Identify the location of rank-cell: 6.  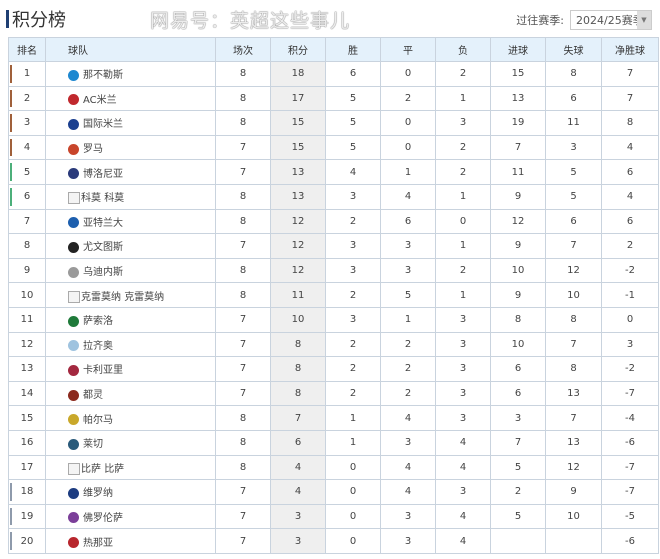
(27, 196).